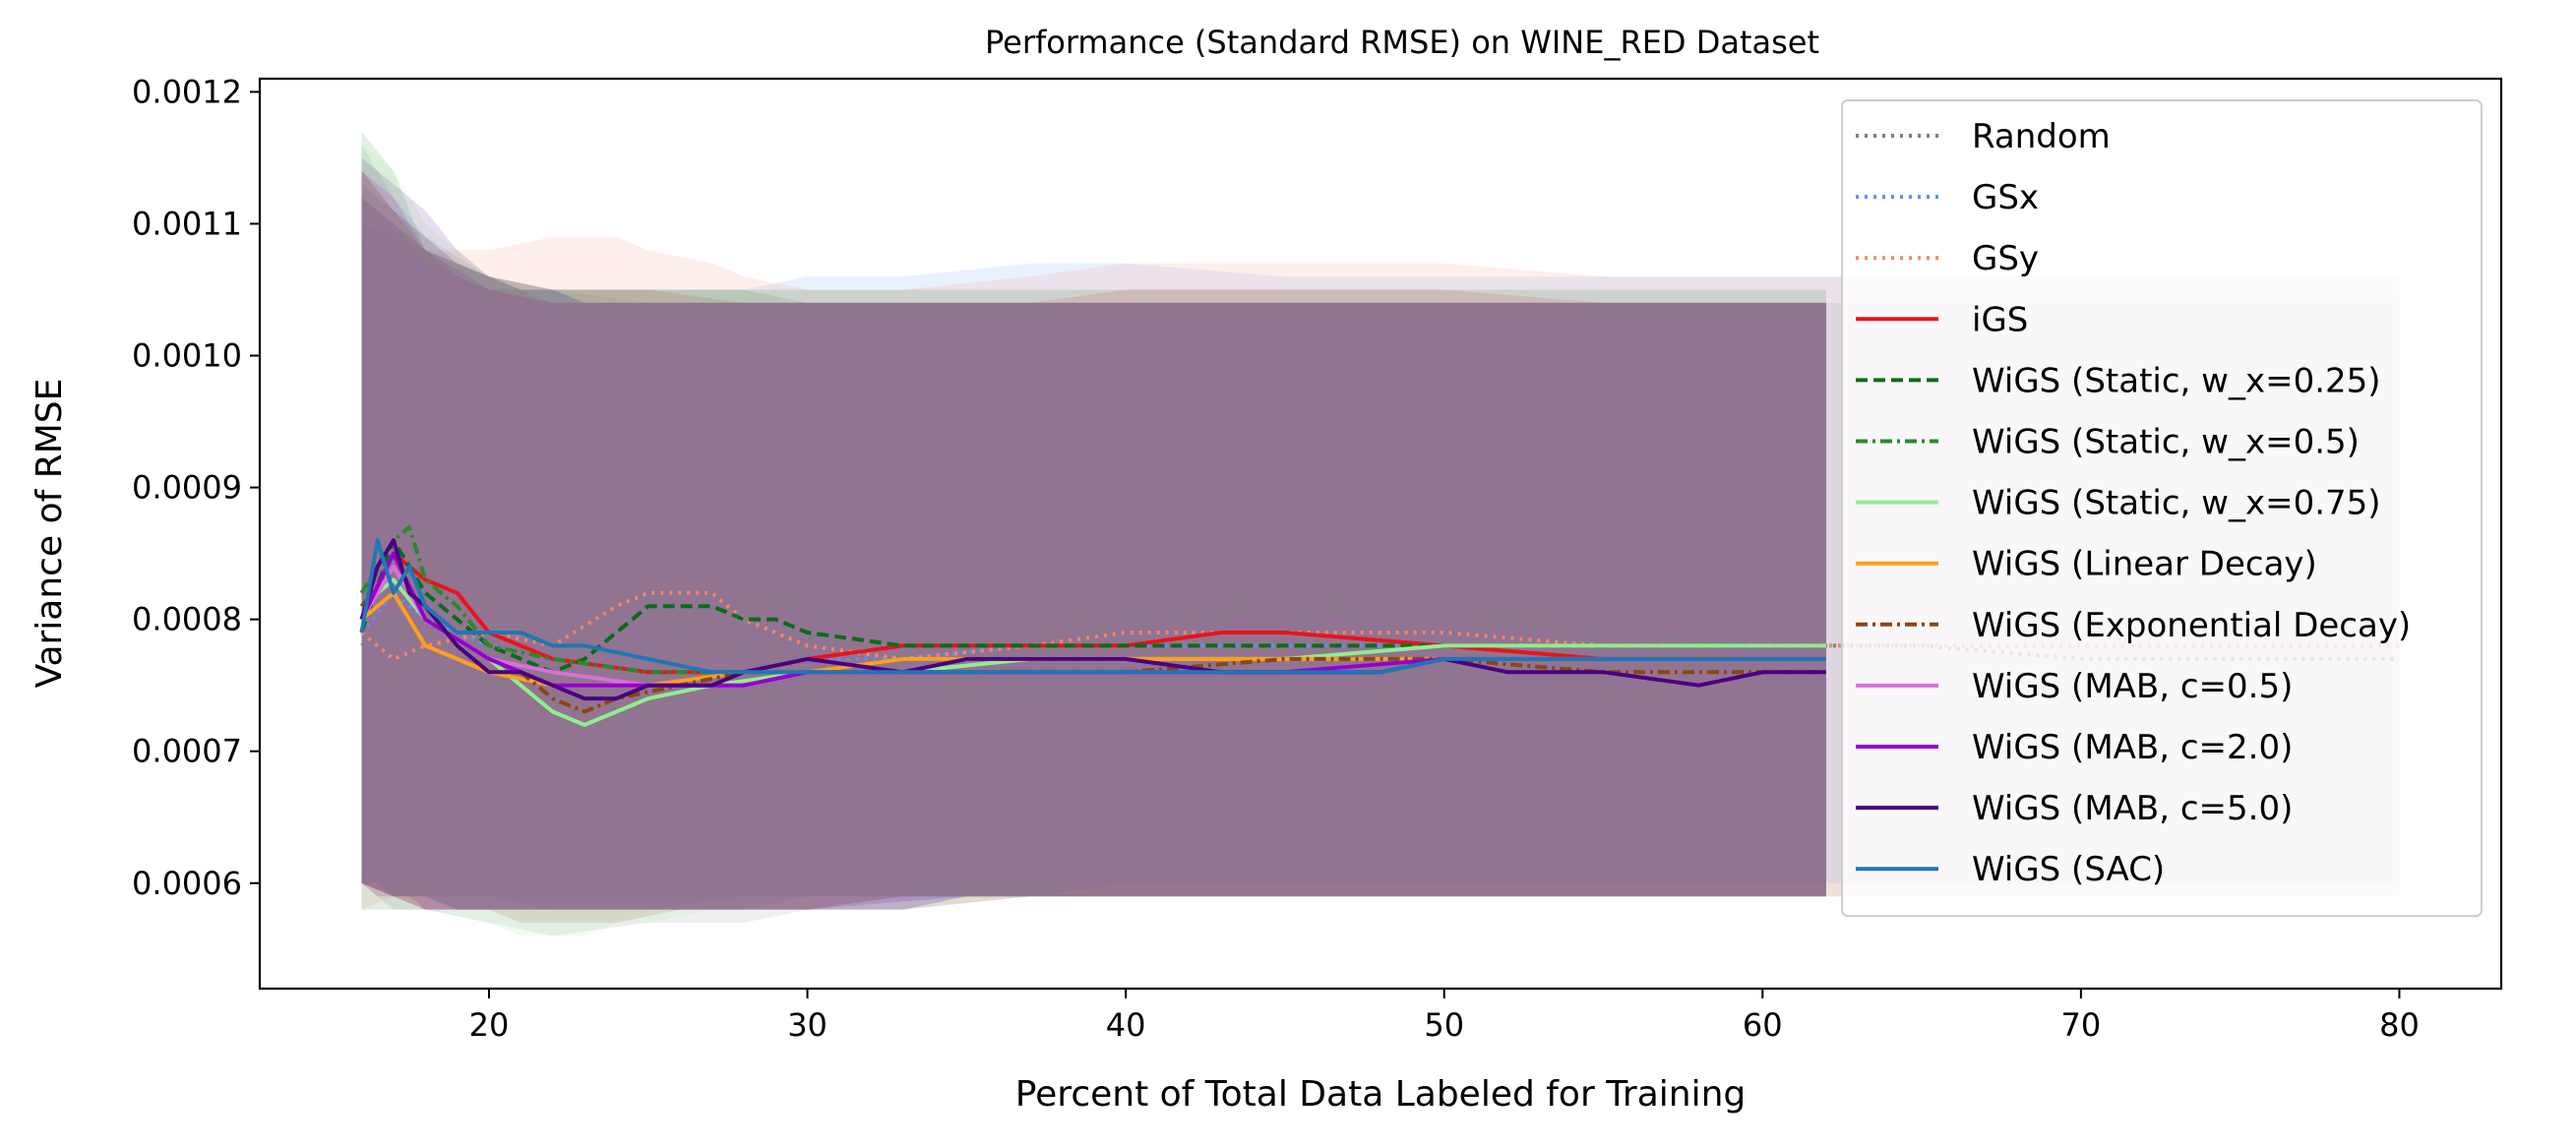 Image resolution: width=2576 pixels, height=1147 pixels. What do you see at coordinates (187, 223) in the screenshot?
I see `y-tick-label: 0.0011` at bounding box center [187, 223].